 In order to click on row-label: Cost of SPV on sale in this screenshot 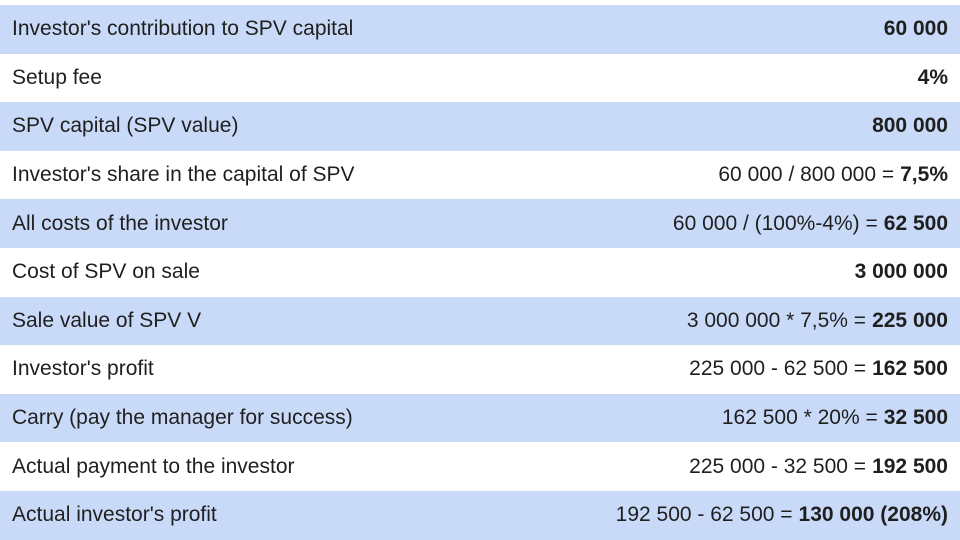, I will do `click(106, 272)`.